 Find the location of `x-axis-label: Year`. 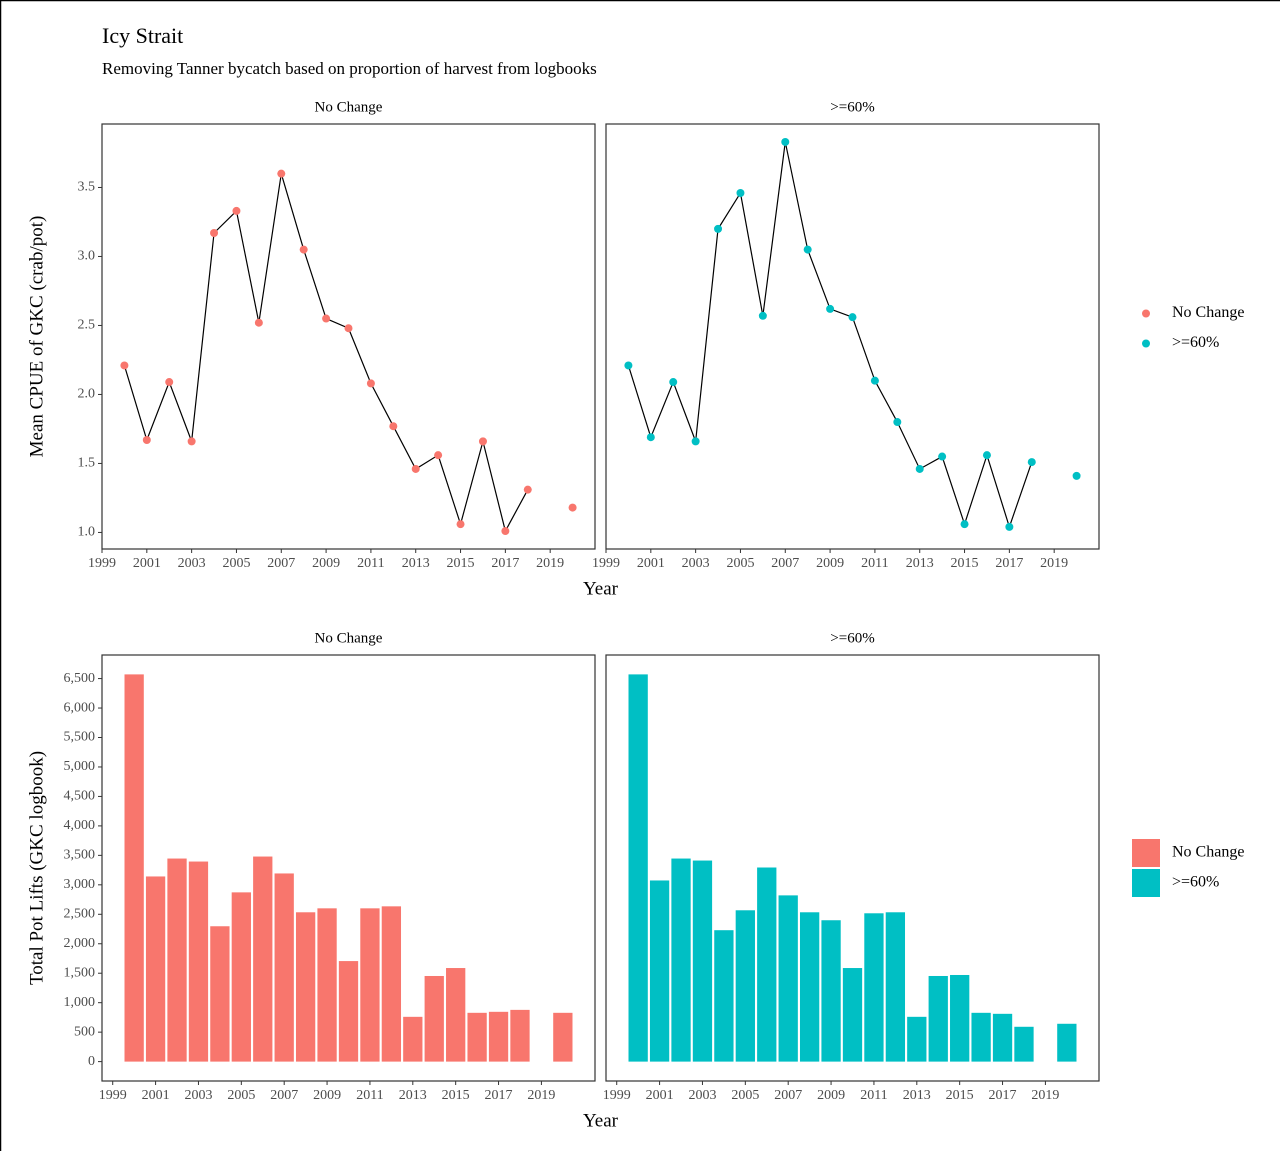

x-axis-label: Year is located at coordinates (601, 588).